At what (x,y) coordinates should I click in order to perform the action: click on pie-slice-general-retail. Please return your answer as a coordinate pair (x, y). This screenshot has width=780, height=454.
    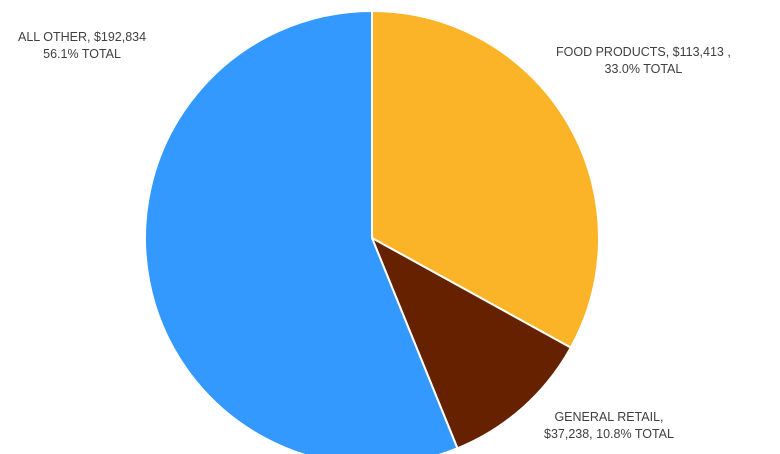
    Looking at the image, I should click on (471, 343).